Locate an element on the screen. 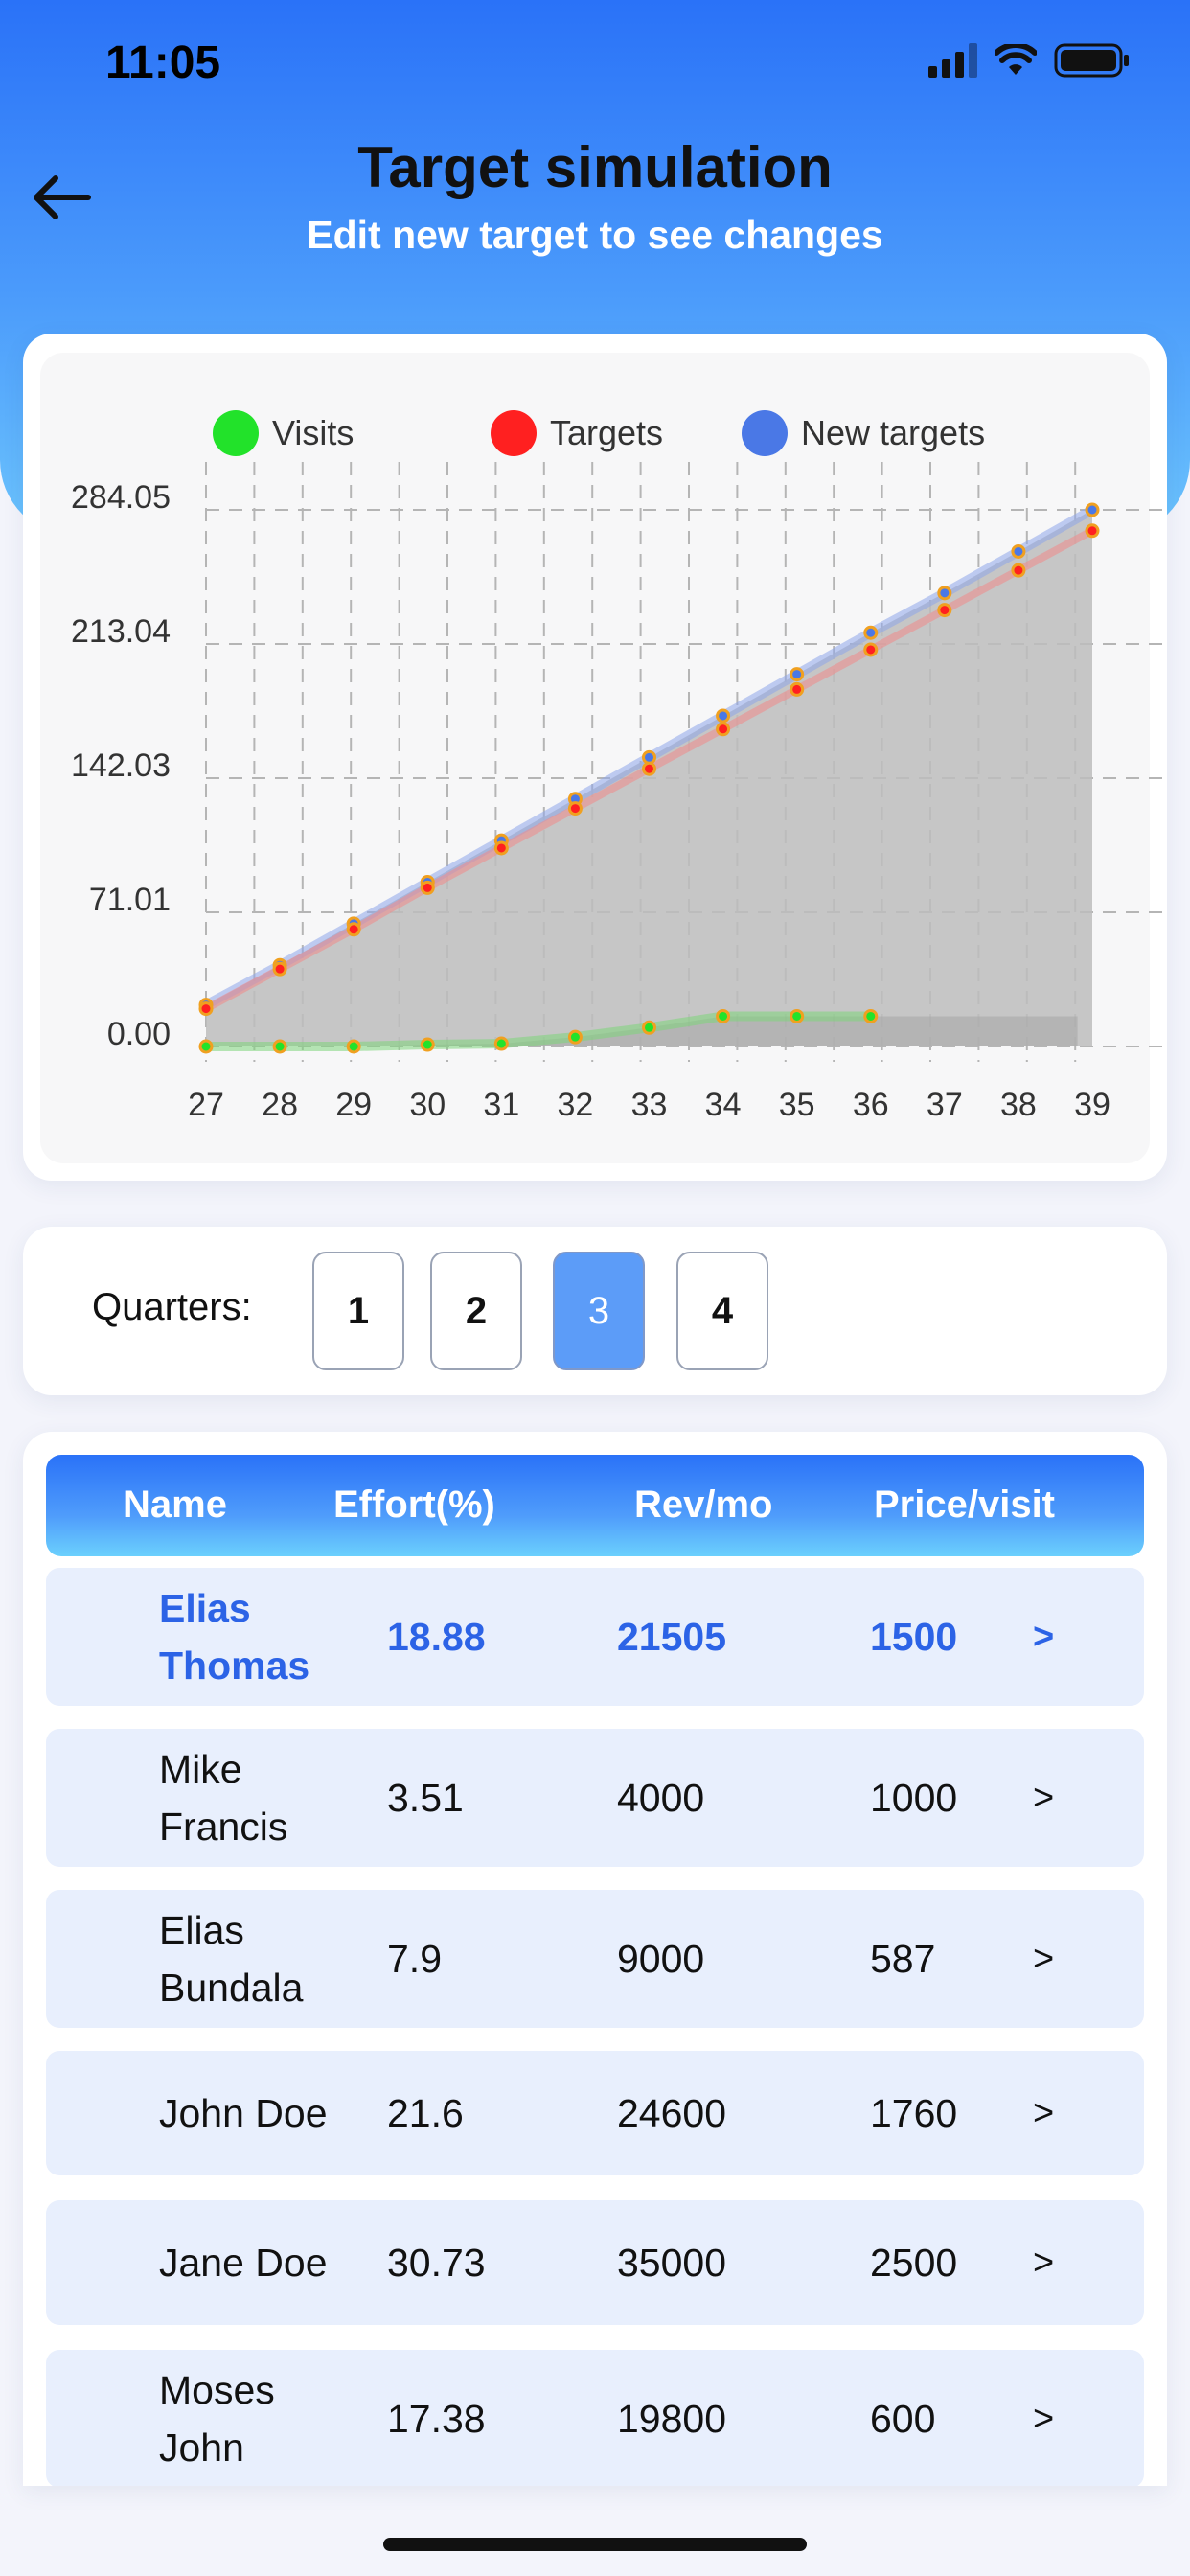  table-row: Elias Bundala 7.9 9000 587 > is located at coordinates (595, 1959).